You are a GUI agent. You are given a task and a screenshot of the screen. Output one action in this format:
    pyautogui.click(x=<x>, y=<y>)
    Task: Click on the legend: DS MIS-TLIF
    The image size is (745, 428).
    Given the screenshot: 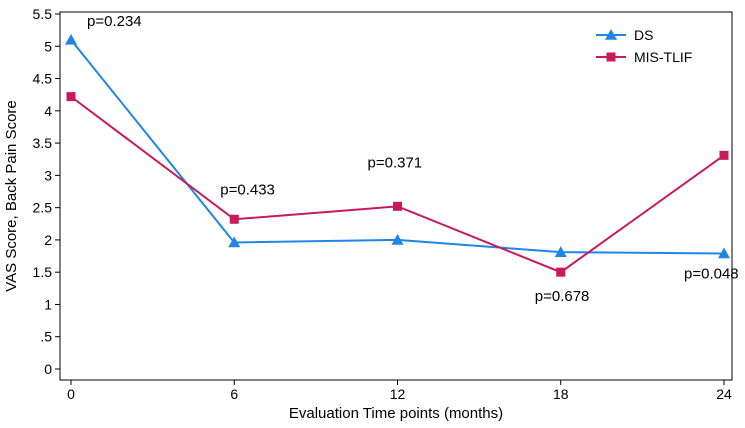 What is the action you would take?
    pyautogui.click(x=644, y=46)
    